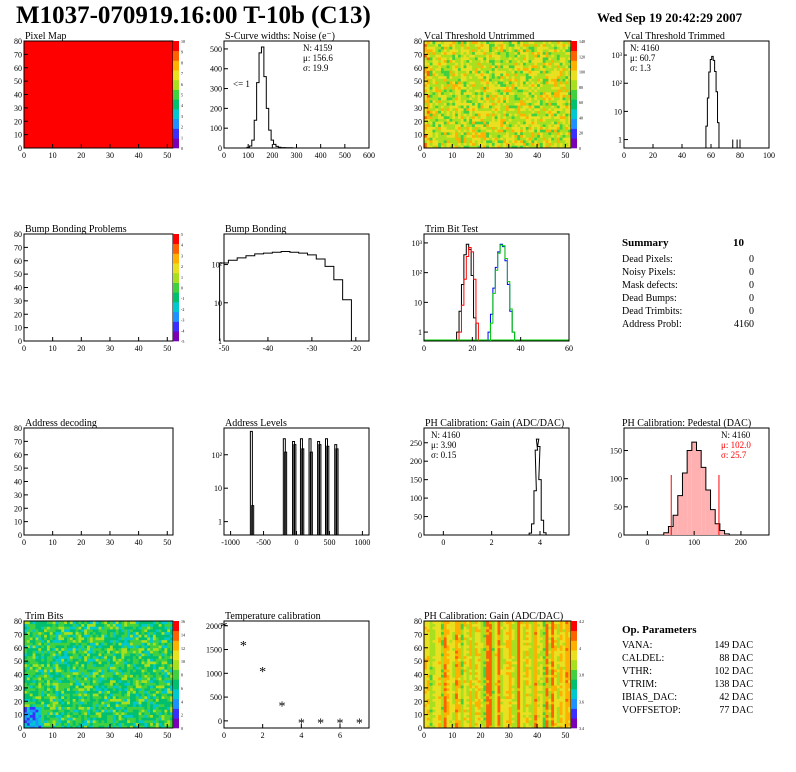 This screenshot has height=772, width=796. Describe the element at coordinates (355, 348) in the screenshot. I see `x-tick-label: -20` at that location.